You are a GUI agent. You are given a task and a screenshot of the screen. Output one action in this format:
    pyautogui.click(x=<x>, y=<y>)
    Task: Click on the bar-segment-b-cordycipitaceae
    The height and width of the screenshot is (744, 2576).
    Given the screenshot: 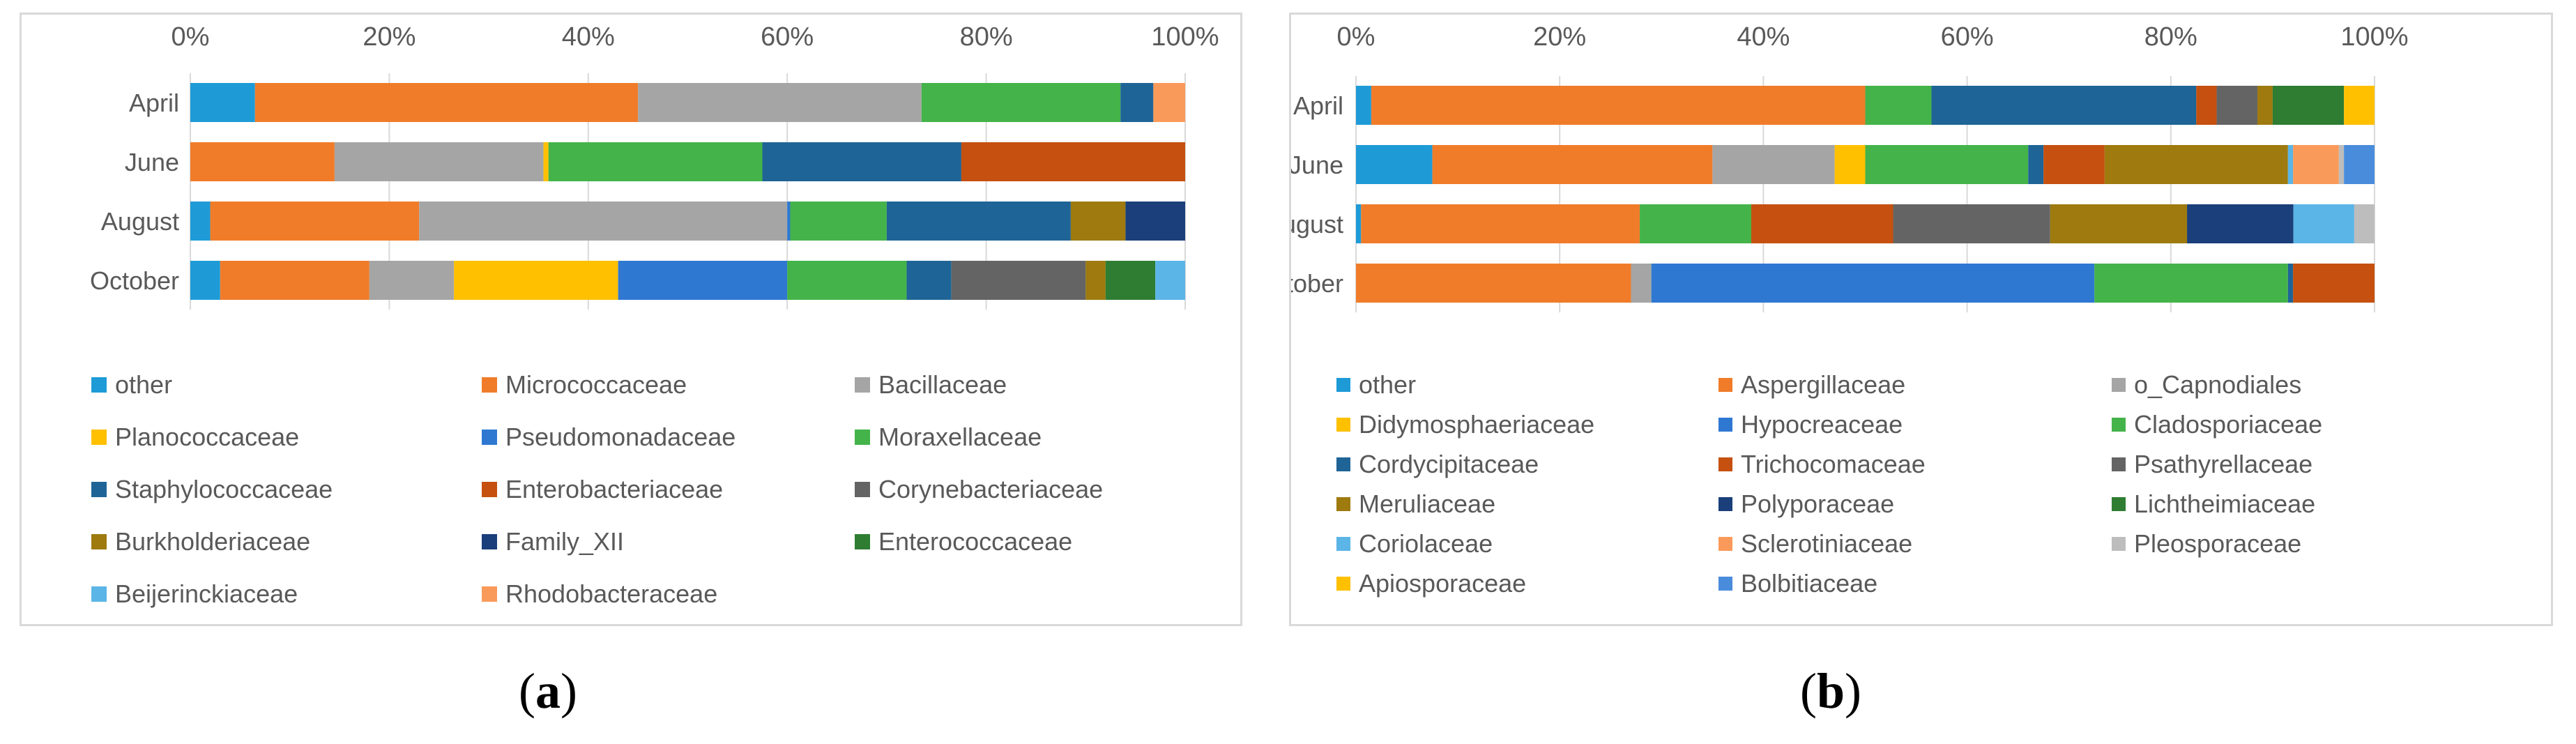 What is the action you would take?
    pyautogui.click(x=2036, y=164)
    